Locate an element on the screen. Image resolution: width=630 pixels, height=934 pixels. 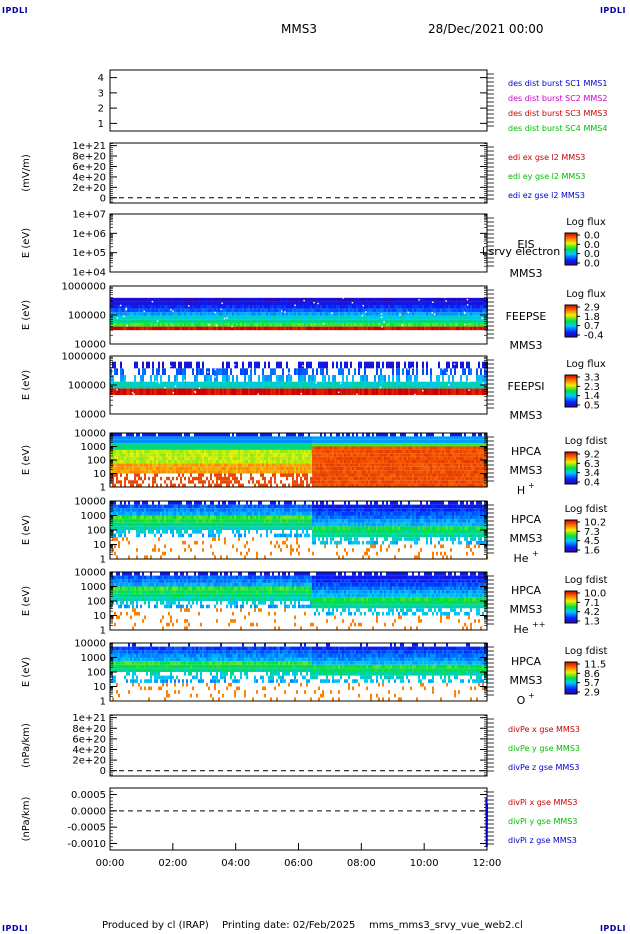
y-axis-label: (nPa/km) is located at coordinates (26, 819).